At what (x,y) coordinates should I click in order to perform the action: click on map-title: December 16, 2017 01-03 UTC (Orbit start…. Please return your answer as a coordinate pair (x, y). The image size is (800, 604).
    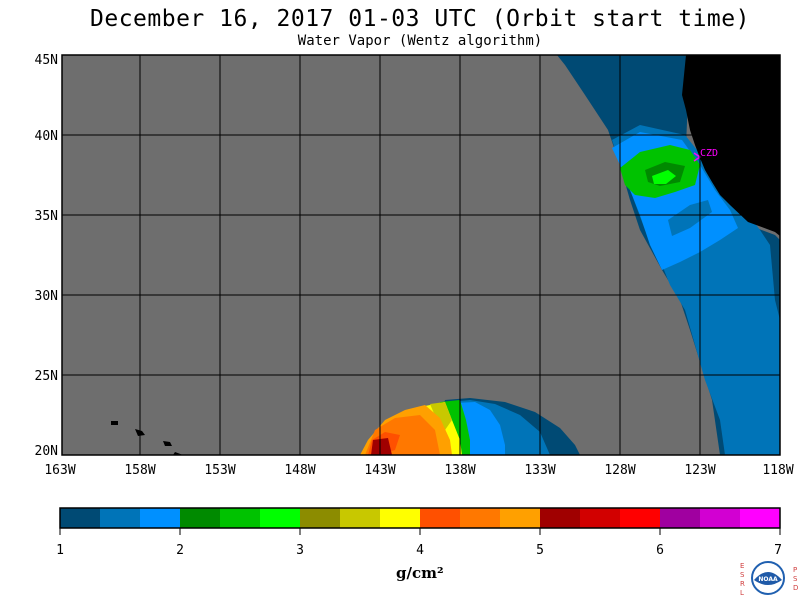
    Looking at the image, I should click on (420, 19).